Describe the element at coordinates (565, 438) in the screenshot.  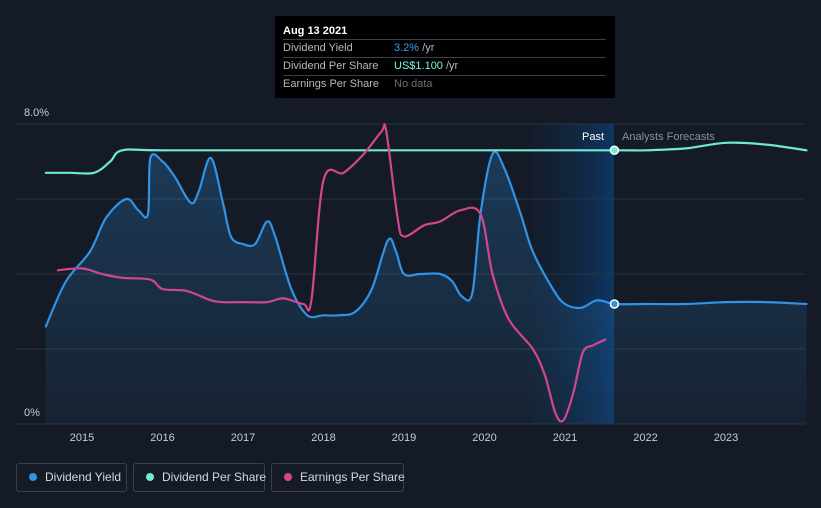
I see `x-tick-label: 2021` at that location.